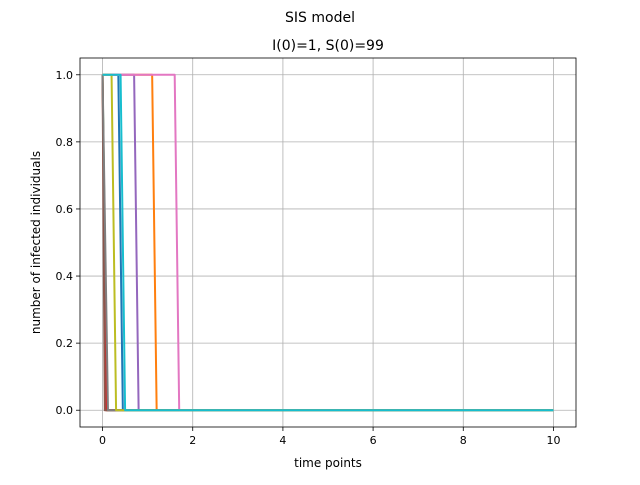 This screenshot has height=485, width=640. Describe the element at coordinates (65, 75) in the screenshot. I see `y-tick-label: 1.0` at that location.